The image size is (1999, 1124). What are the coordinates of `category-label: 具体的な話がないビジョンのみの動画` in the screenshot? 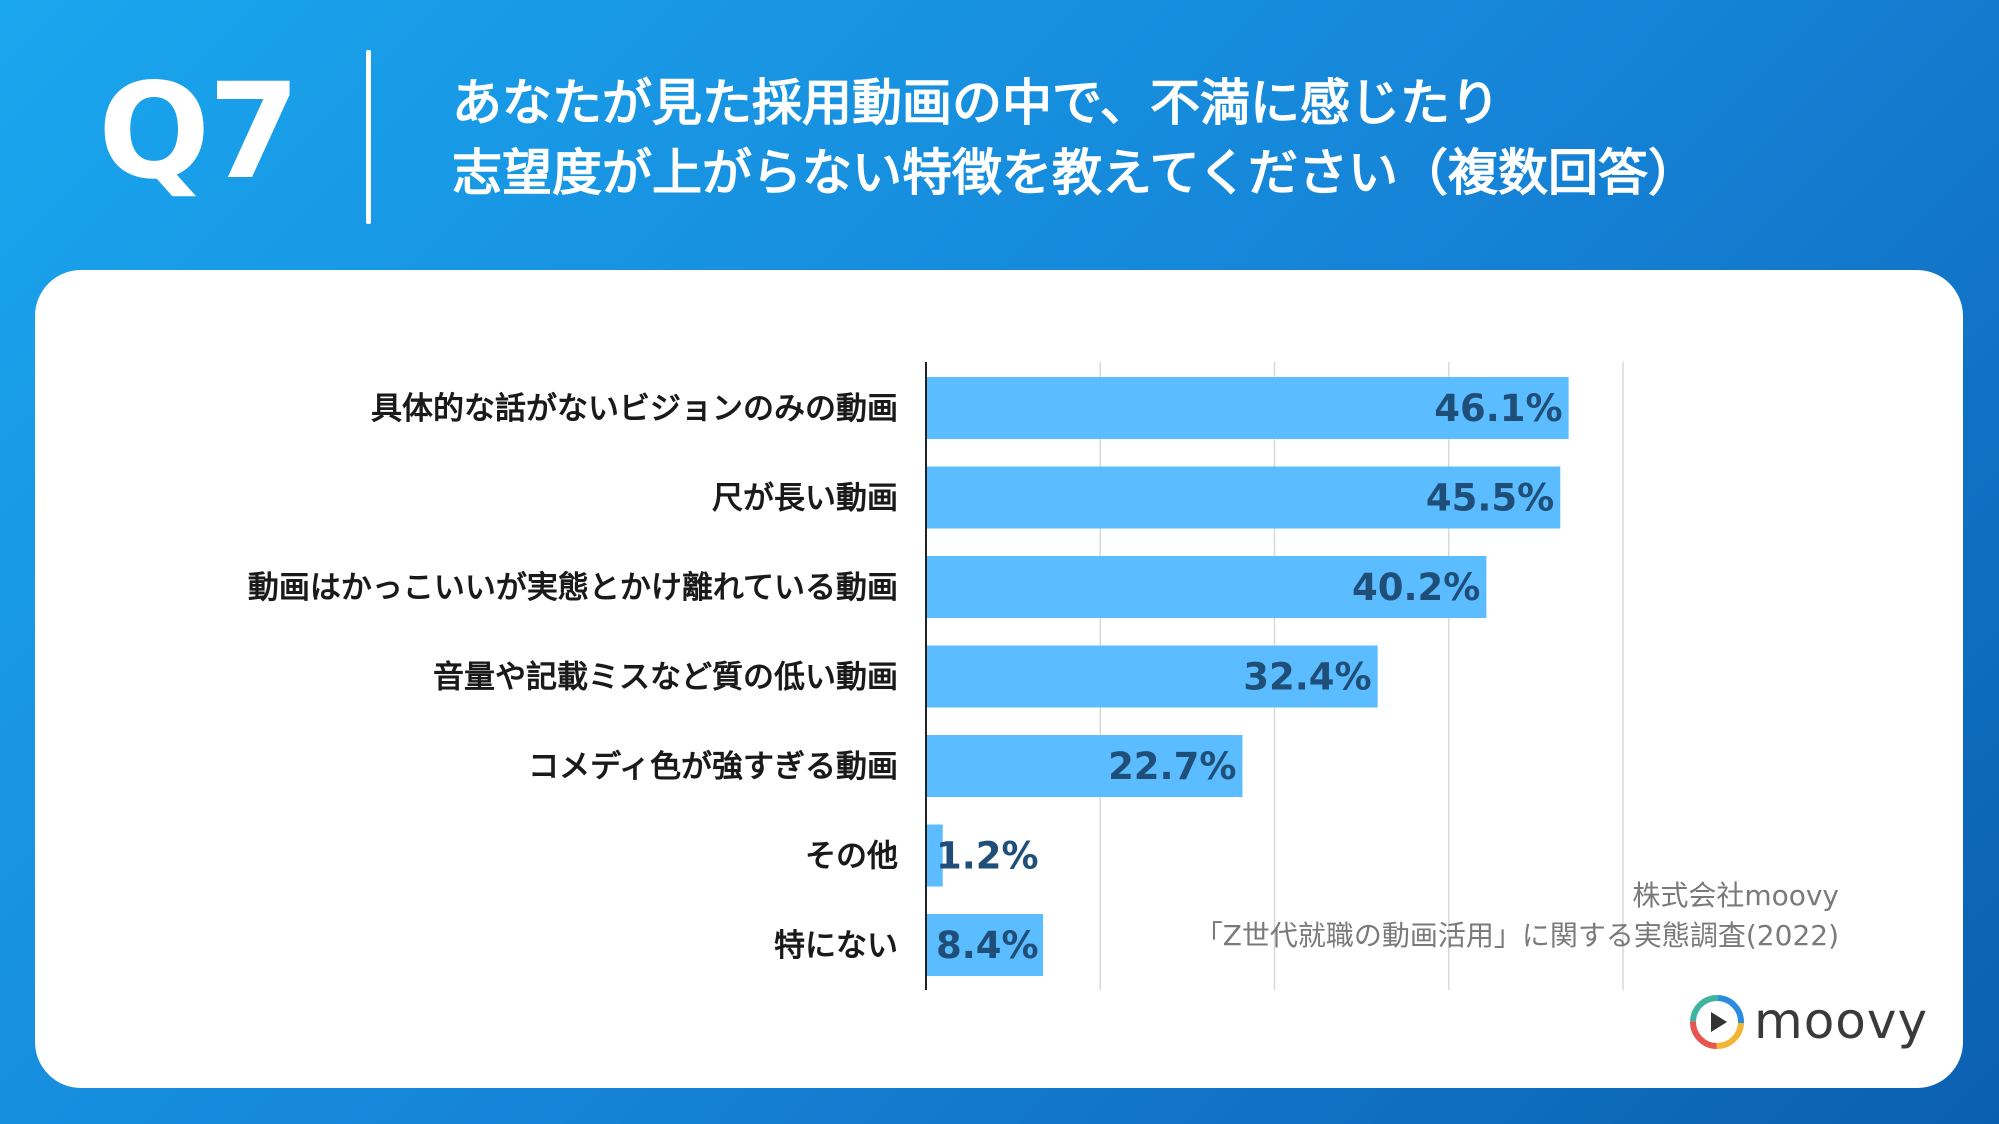 It's located at (634, 409).